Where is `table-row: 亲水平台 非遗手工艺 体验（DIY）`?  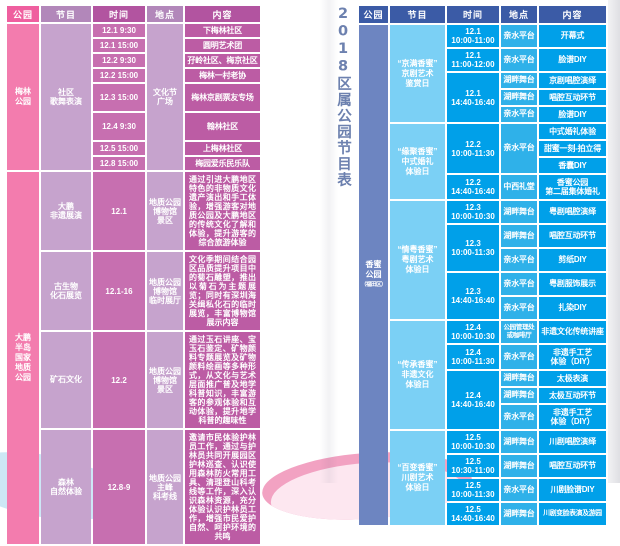
table-row: 亲水平台 非遗手工艺 体验（DIY） is located at coordinates (482, 417).